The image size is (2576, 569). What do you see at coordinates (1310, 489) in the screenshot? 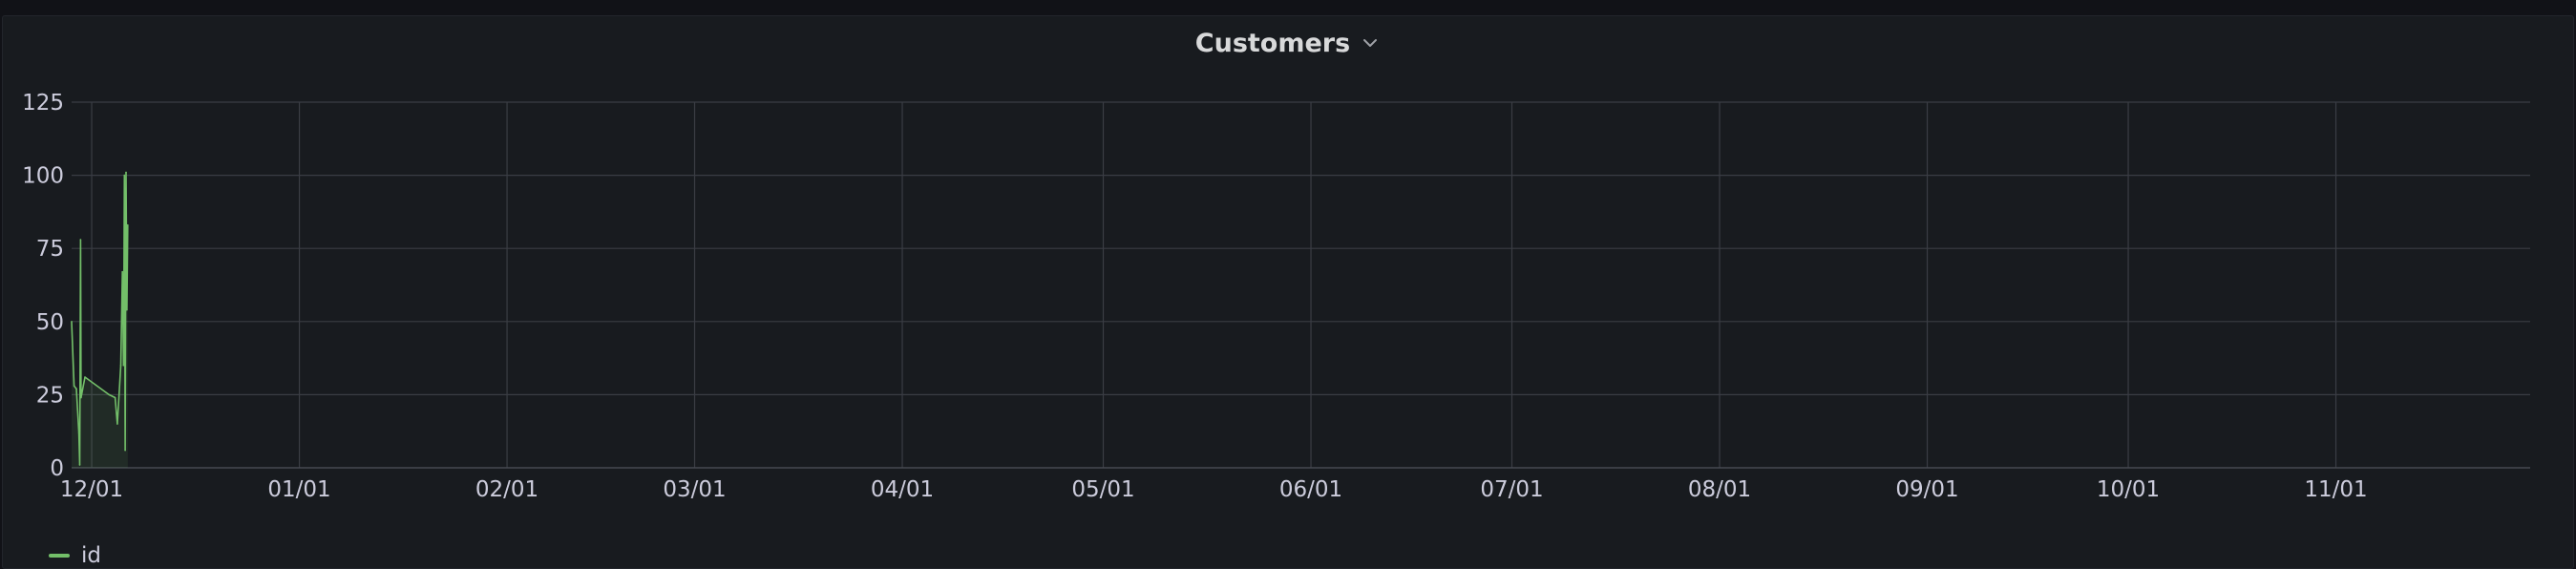
I see `x-tick-label: 06/01` at bounding box center [1310, 489].